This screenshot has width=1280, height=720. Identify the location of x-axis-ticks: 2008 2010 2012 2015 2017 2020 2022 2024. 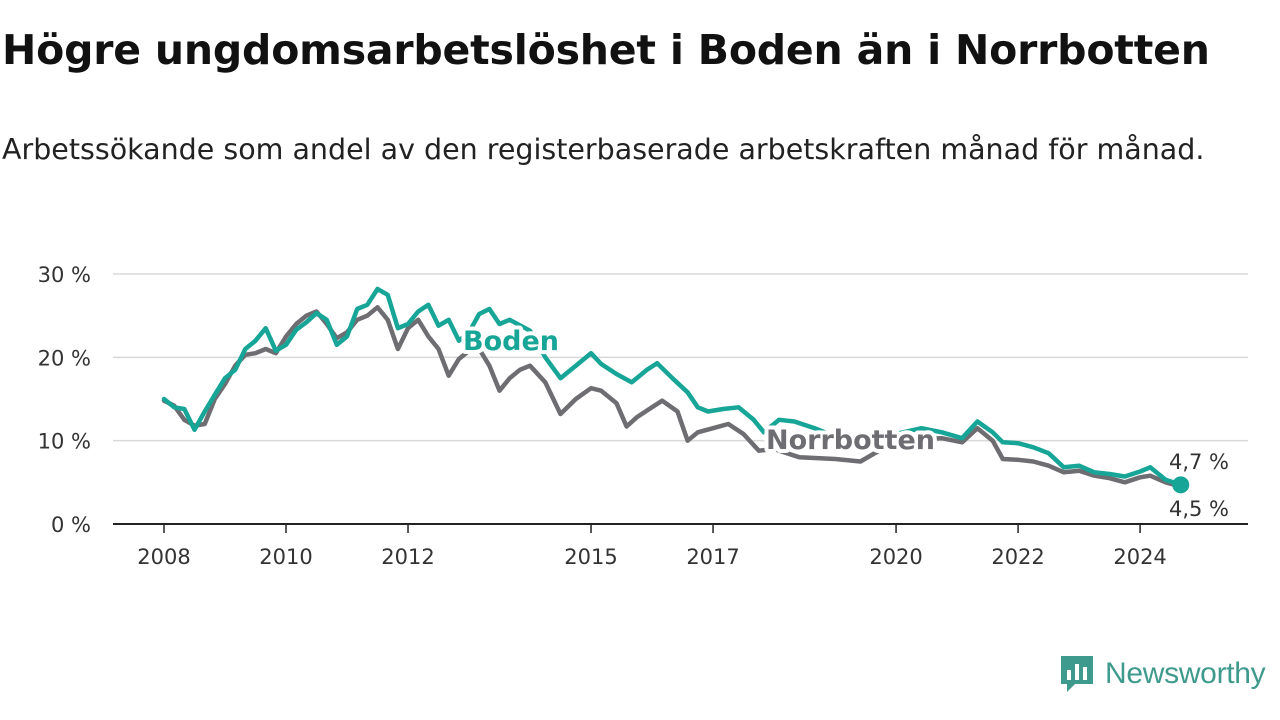
(652, 546).